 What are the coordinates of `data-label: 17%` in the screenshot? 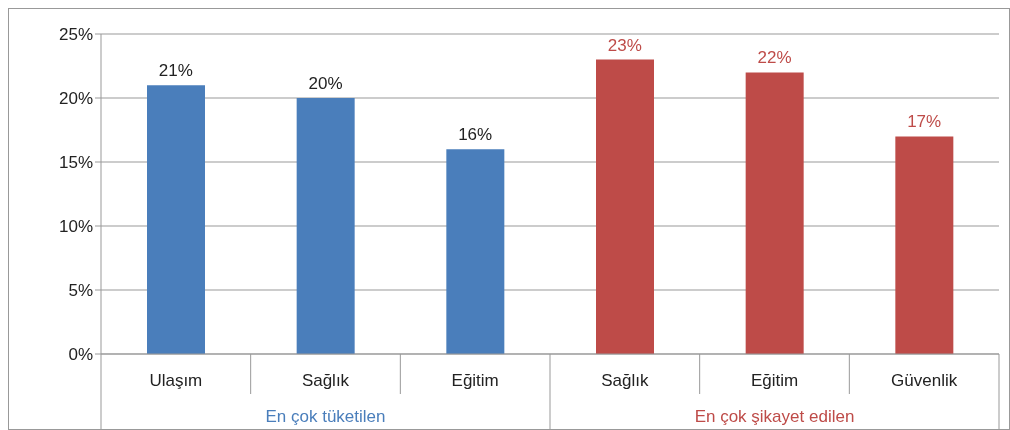 It's located at (924, 122).